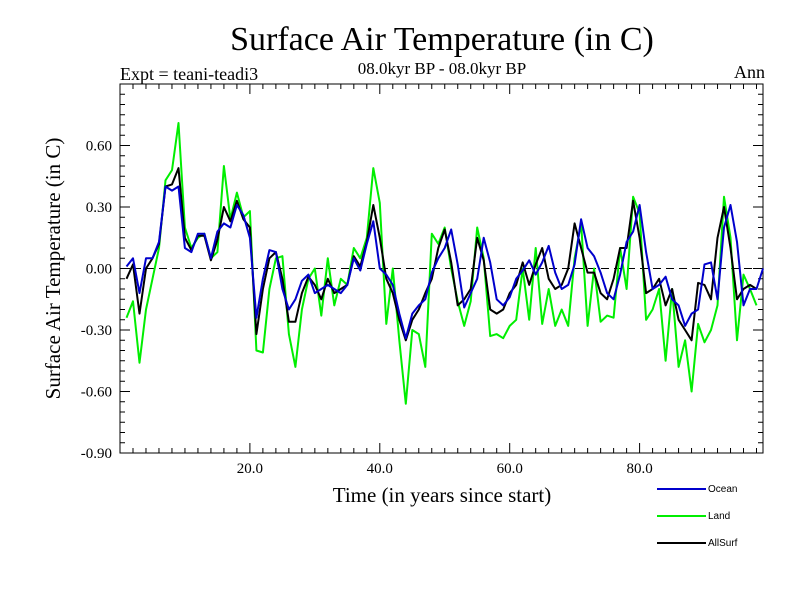  What do you see at coordinates (99, 147) in the screenshot?
I see `y-tick-label: 0.60` at bounding box center [99, 147].